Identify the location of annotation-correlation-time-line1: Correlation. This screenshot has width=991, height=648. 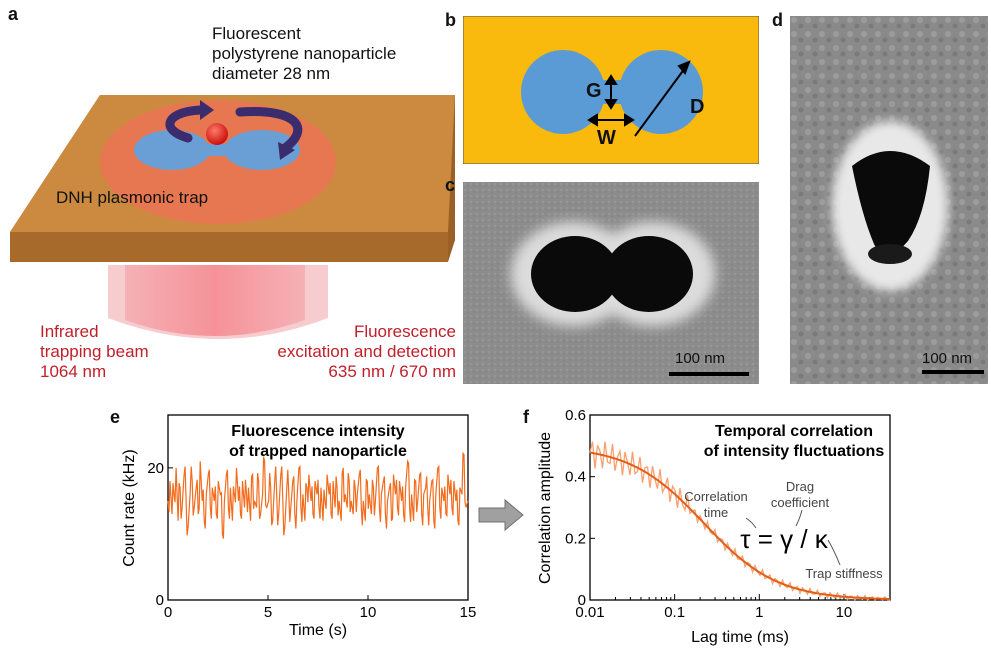
(716, 496).